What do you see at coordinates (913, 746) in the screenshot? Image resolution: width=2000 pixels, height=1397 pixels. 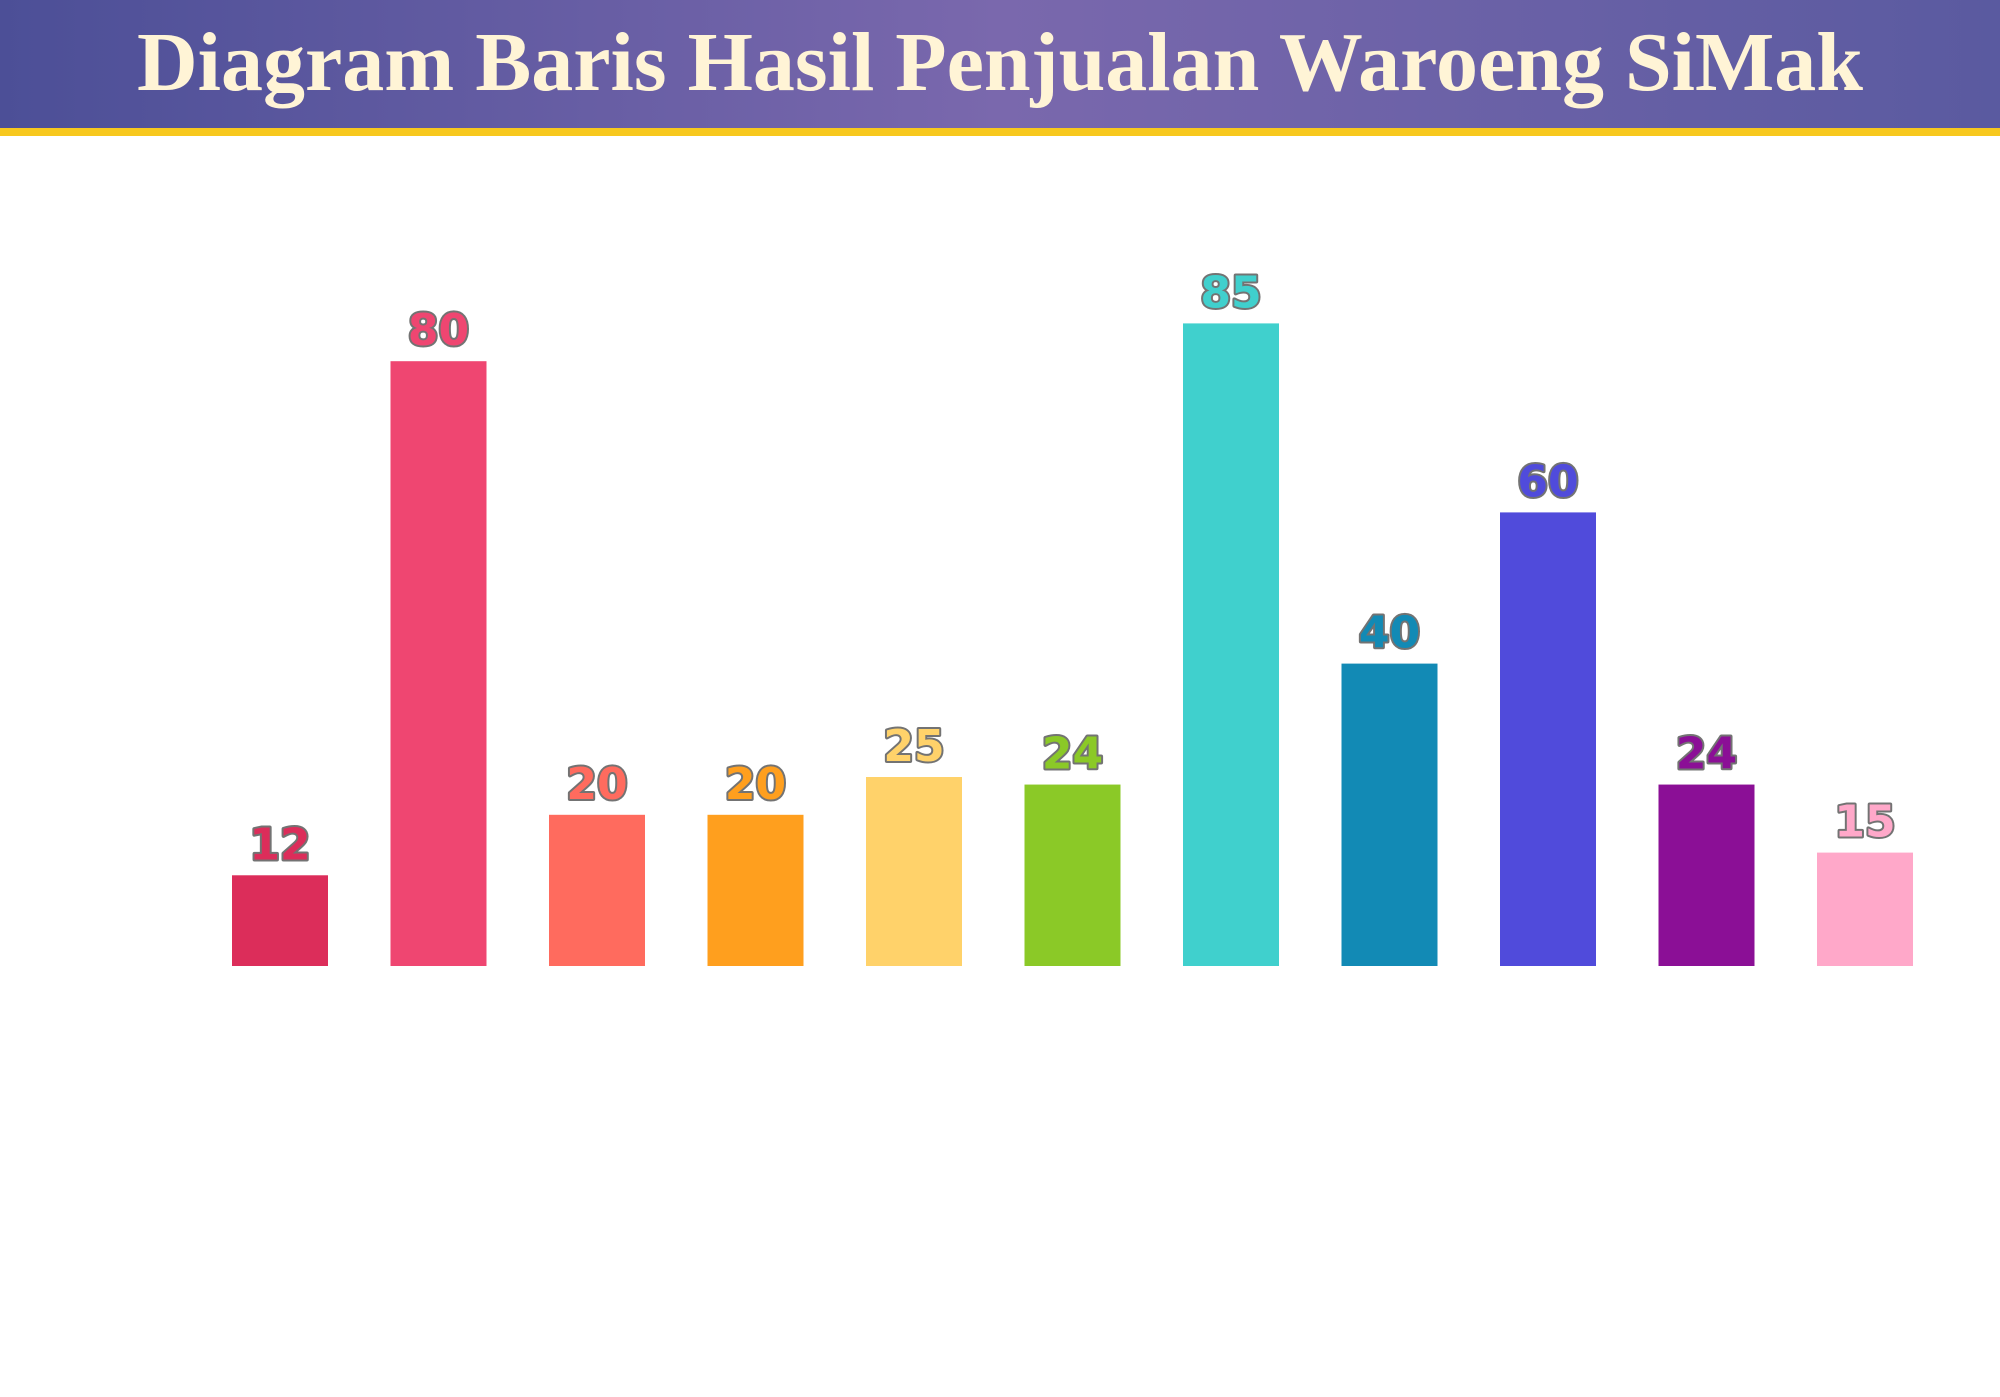 I see `value-label: 25` at bounding box center [913, 746].